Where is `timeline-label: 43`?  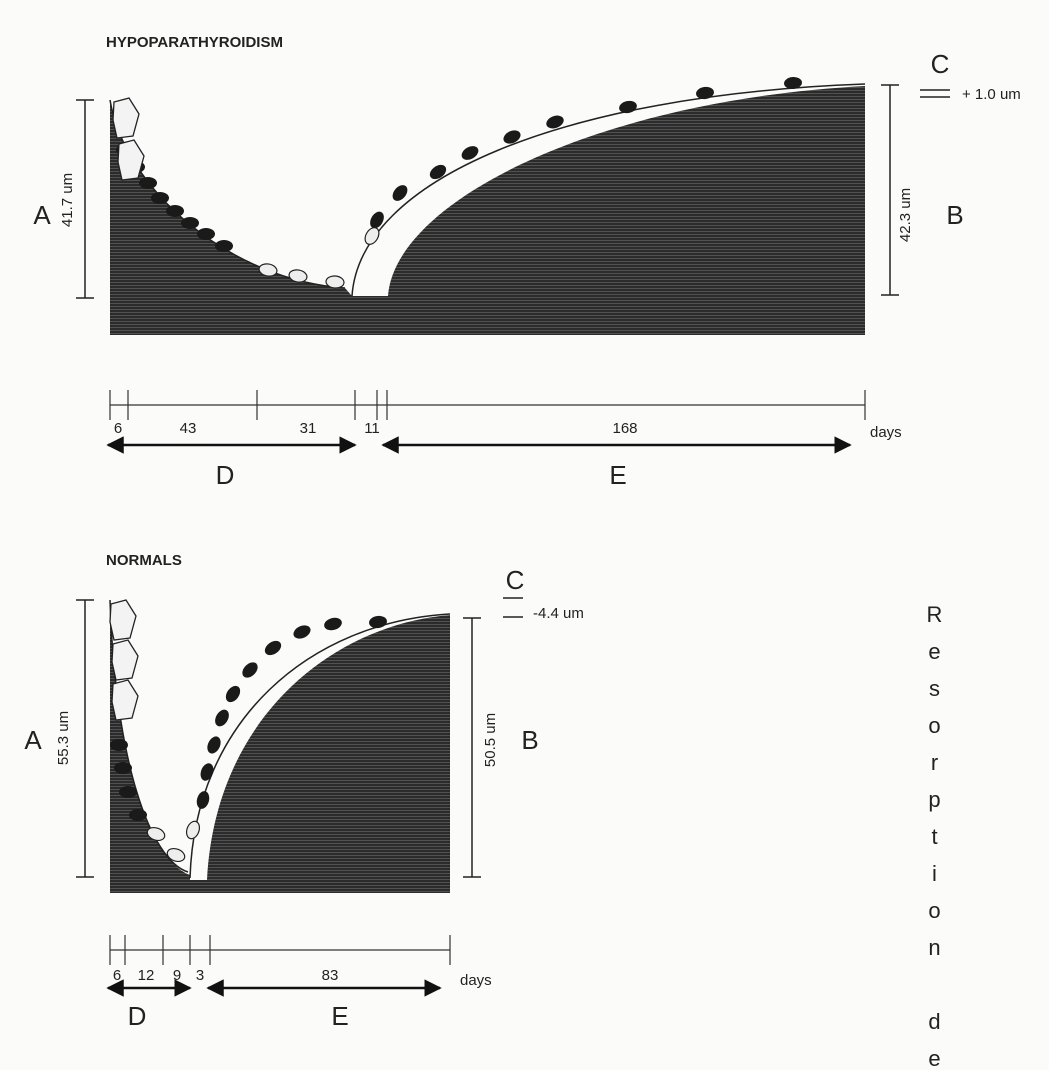
timeline-label: 43 is located at coordinates (188, 428).